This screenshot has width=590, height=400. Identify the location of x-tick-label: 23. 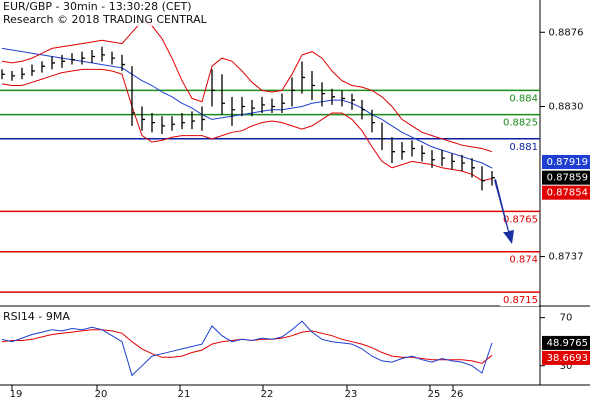
(351, 394).